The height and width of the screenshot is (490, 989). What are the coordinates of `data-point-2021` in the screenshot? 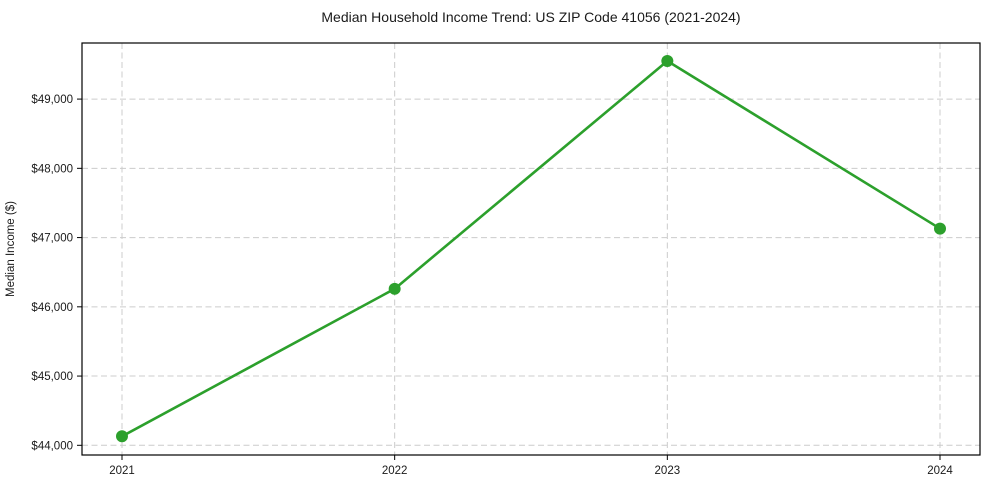 It's located at (122, 436).